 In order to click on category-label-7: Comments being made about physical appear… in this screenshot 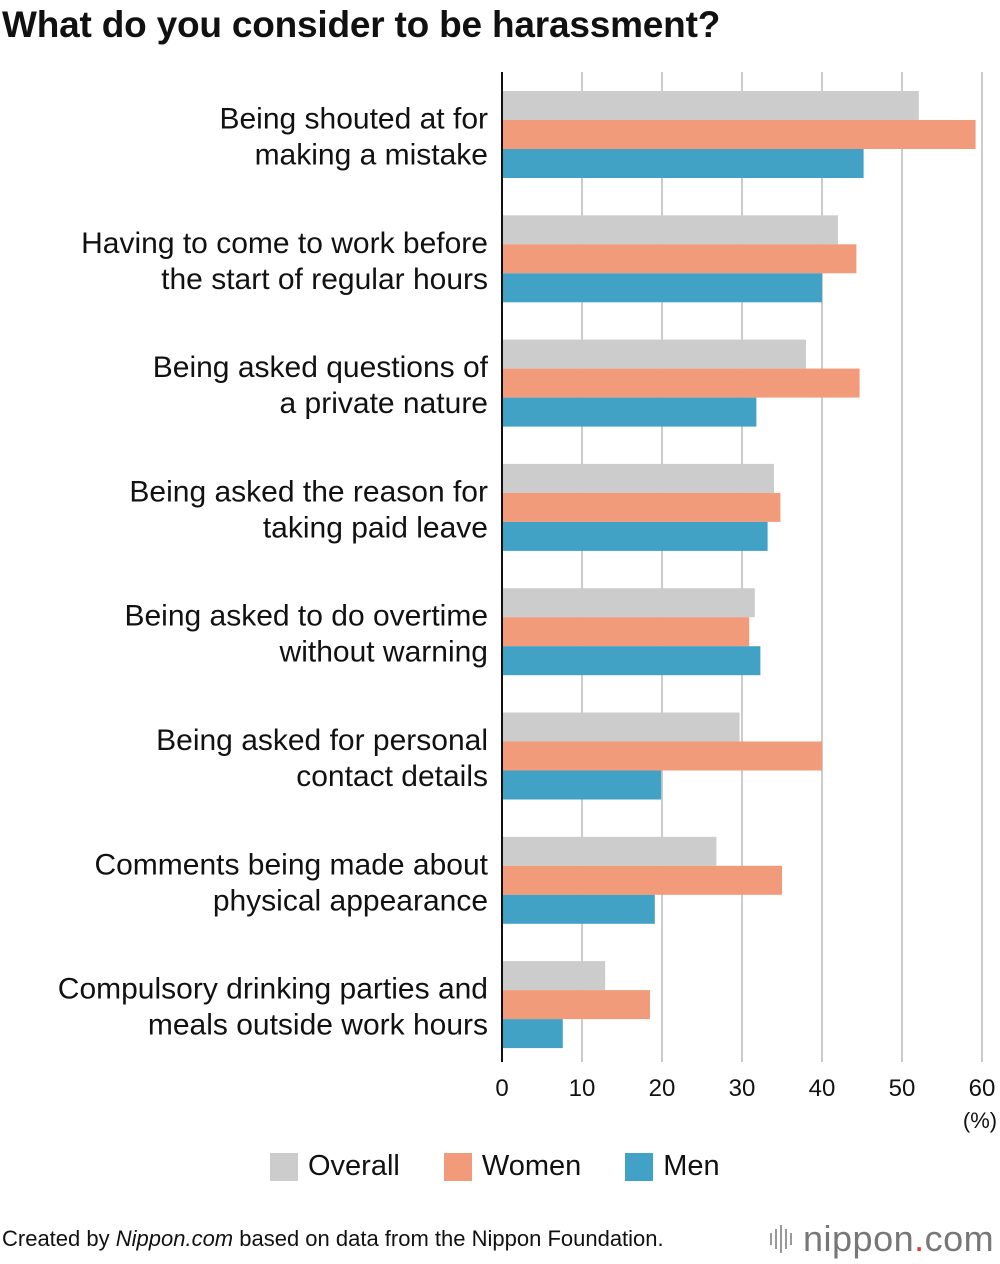, I will do `click(291, 882)`.